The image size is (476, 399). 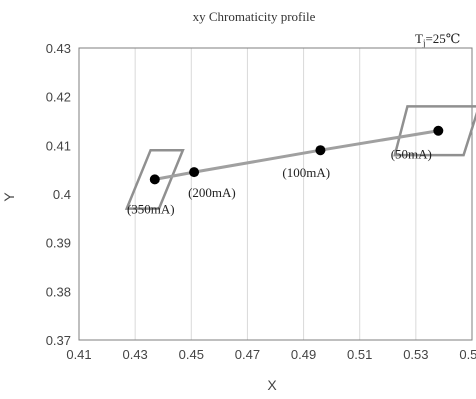 What do you see at coordinates (303, 354) in the screenshot?
I see `x-tick-label: 0.49` at bounding box center [303, 354].